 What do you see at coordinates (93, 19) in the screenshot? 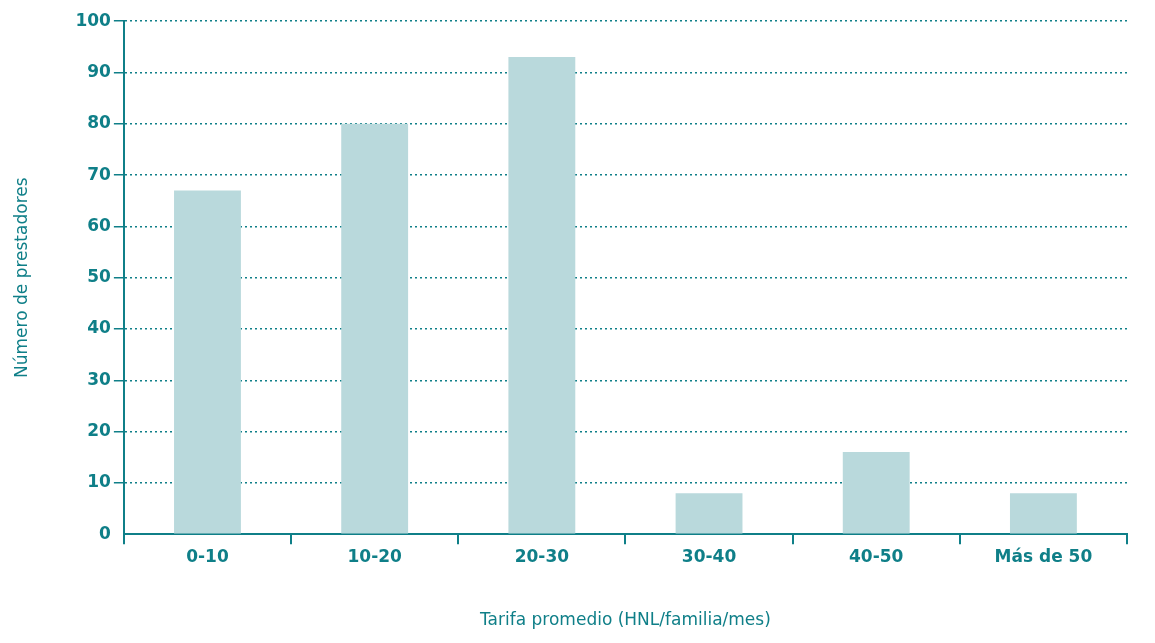
I see `y-tick-label: 100` at bounding box center [93, 19].